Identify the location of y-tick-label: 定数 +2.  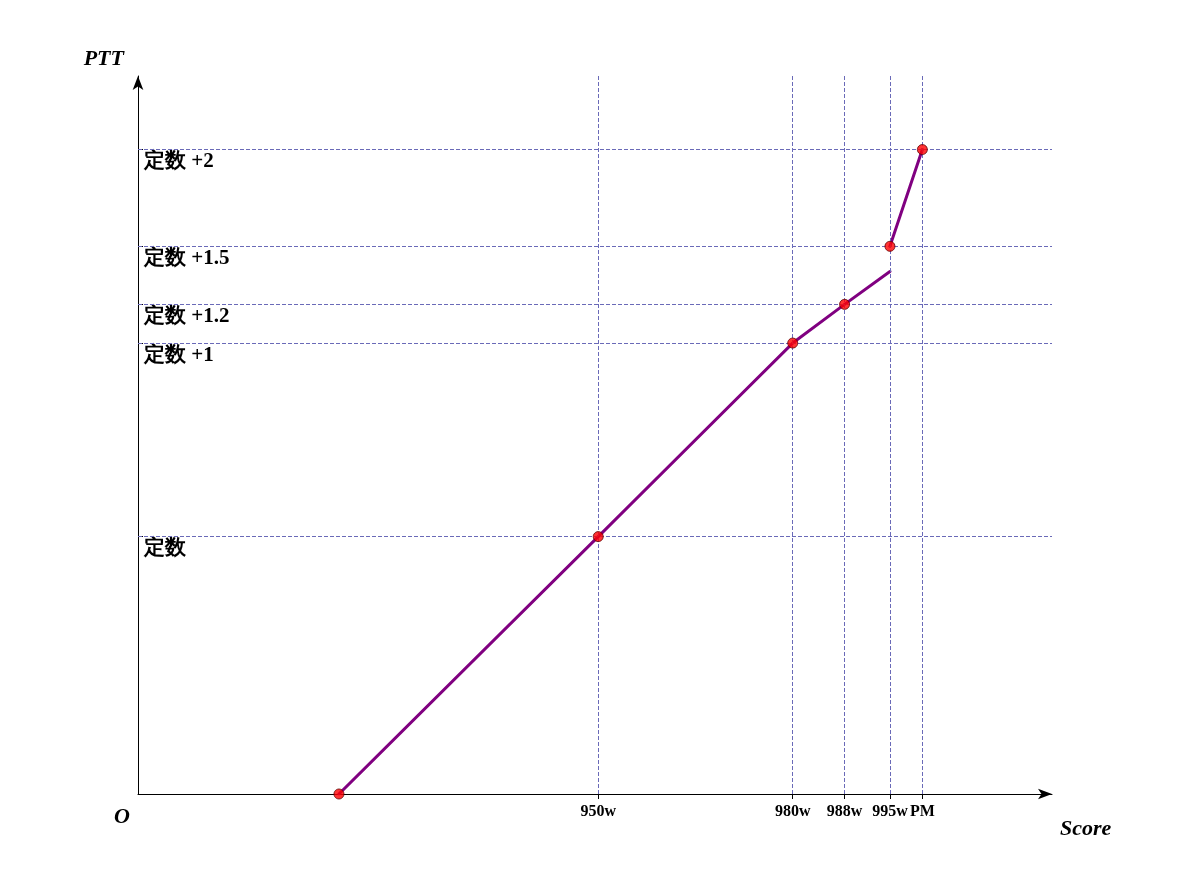
(178, 160).